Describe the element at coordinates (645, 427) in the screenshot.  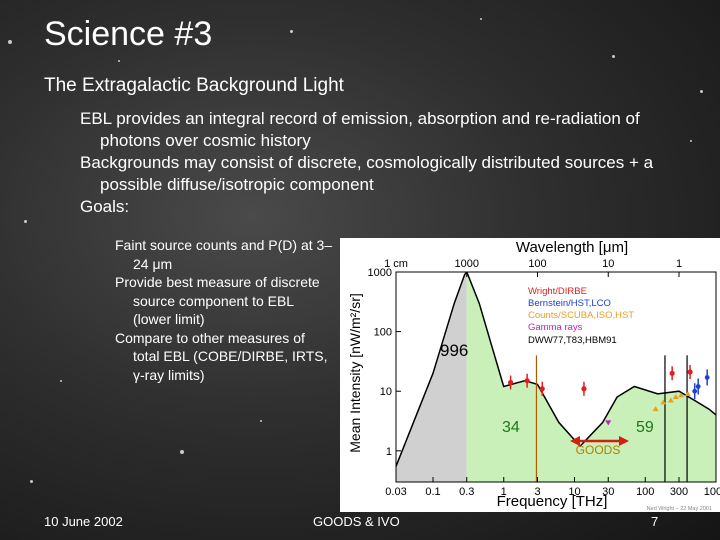
I see `optical-integral-label: 59` at that location.